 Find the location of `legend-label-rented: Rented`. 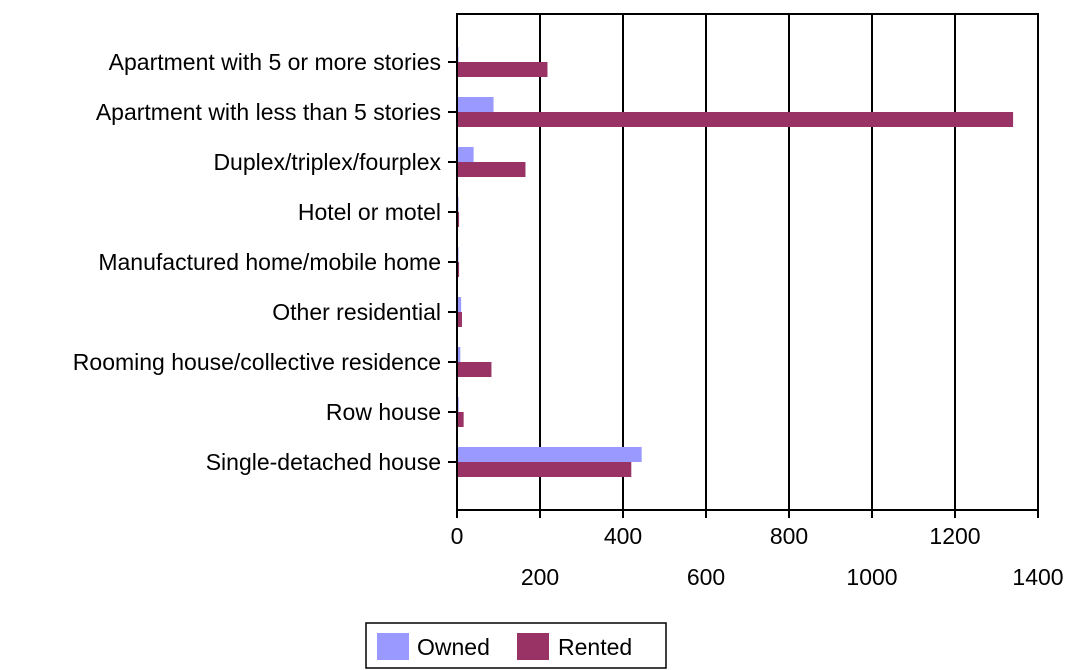

legend-label-rented: Rented is located at coordinates (595, 647).